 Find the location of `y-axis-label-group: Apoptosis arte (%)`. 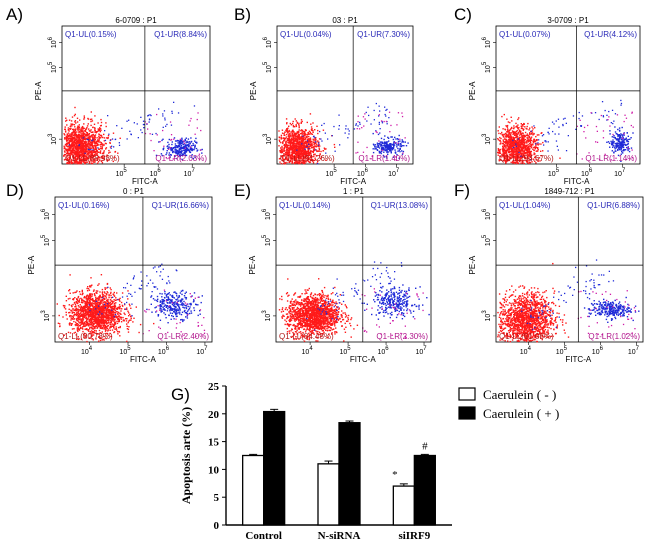

y-axis-label-group: Apoptosis arte (%) is located at coordinates (186, 455).